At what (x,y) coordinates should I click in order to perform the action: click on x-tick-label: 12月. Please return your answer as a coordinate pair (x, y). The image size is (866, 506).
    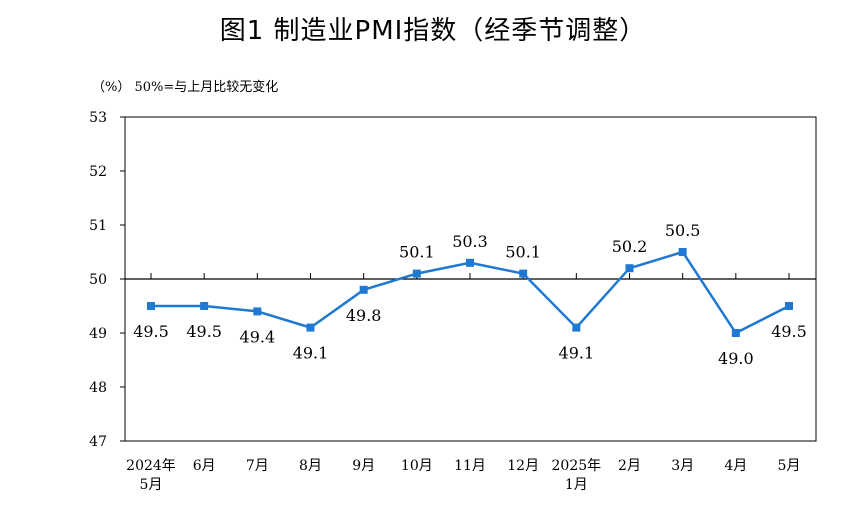
    Looking at the image, I should click on (523, 466).